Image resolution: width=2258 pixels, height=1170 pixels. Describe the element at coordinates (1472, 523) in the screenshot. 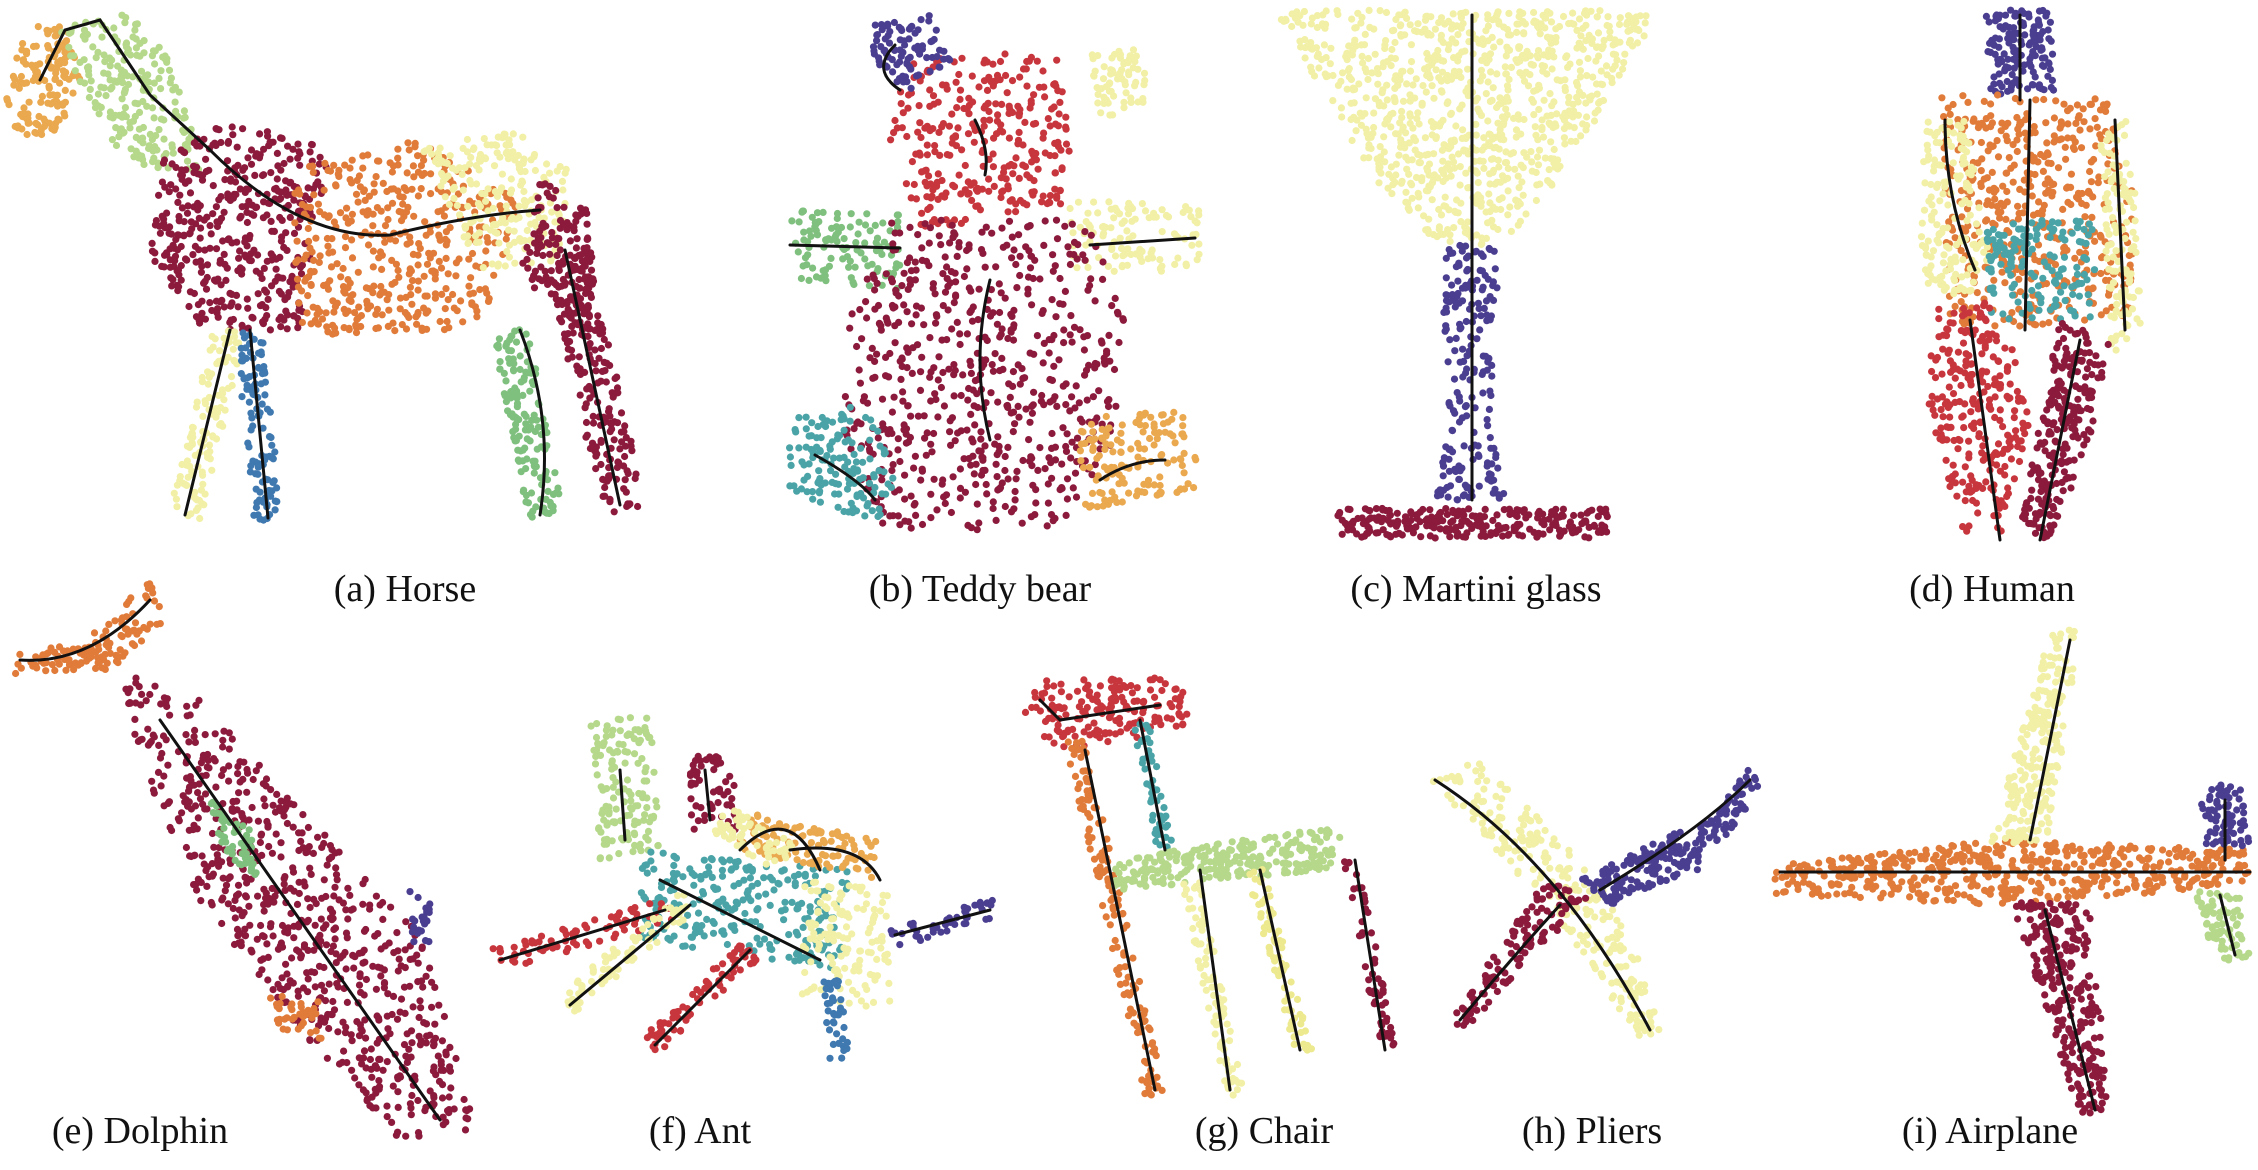

I see `point-cloud-c-base` at that location.